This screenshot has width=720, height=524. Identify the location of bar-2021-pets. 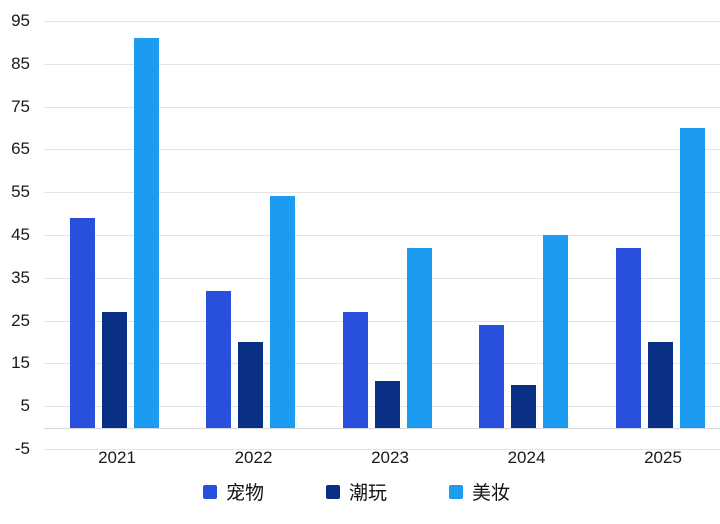
(82, 322).